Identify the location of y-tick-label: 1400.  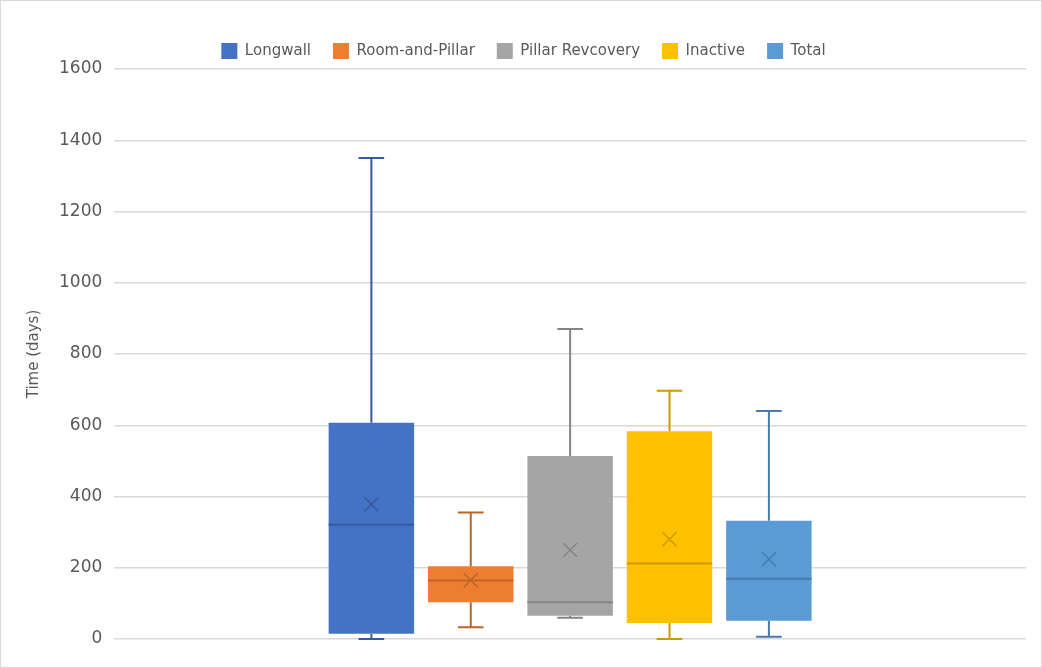
(81, 138).